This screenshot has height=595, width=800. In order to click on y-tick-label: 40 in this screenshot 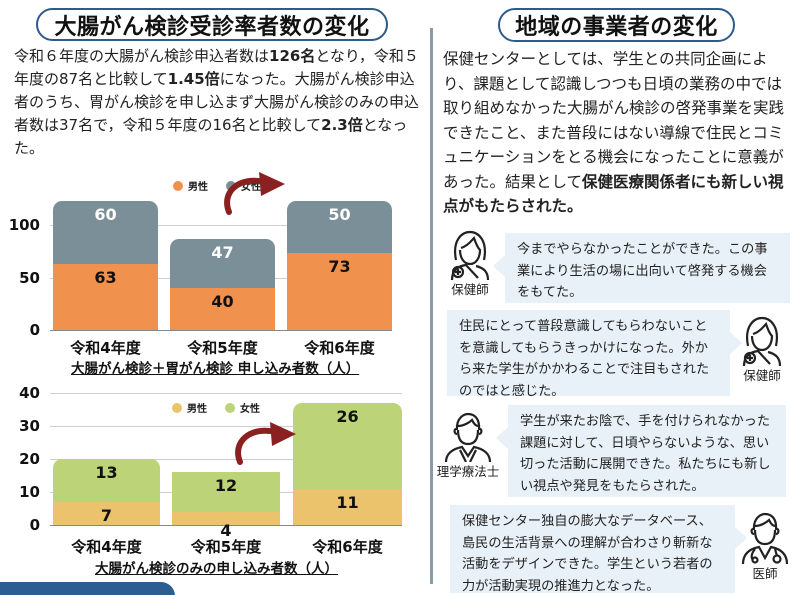, I will do `click(29, 393)`.